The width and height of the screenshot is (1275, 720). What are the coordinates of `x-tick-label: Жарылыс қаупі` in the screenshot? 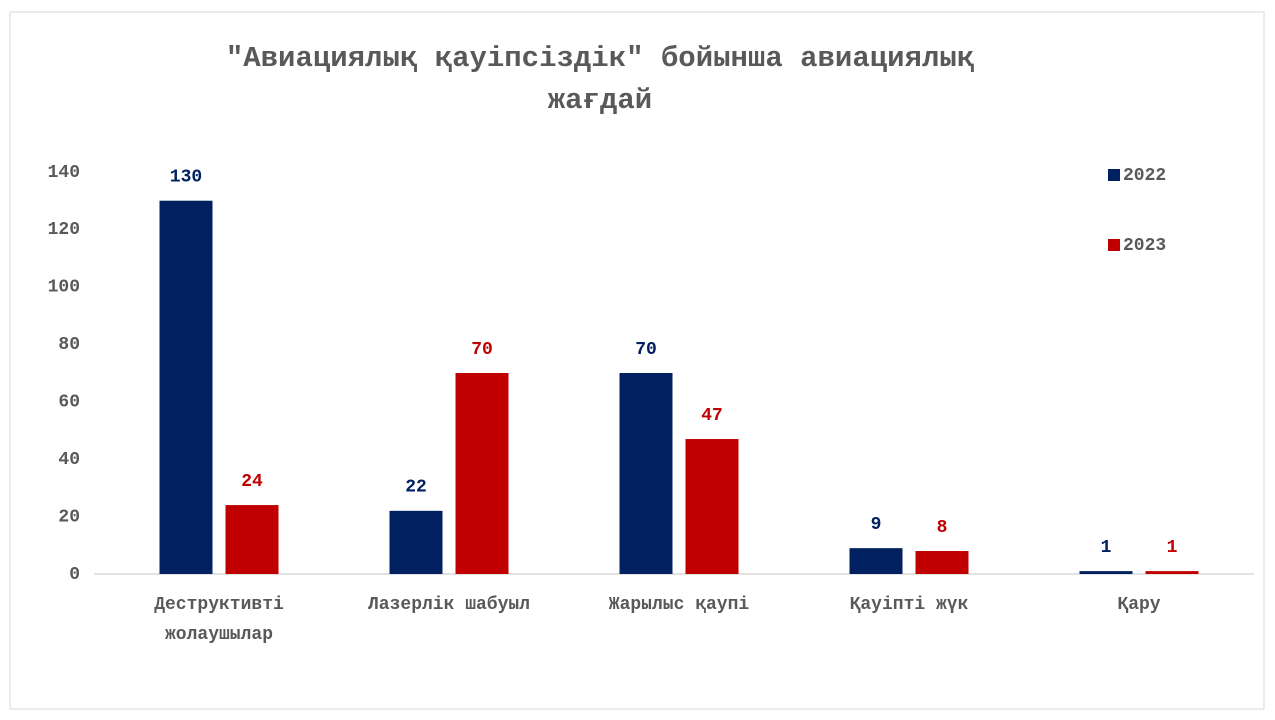 It's located at (679, 605).